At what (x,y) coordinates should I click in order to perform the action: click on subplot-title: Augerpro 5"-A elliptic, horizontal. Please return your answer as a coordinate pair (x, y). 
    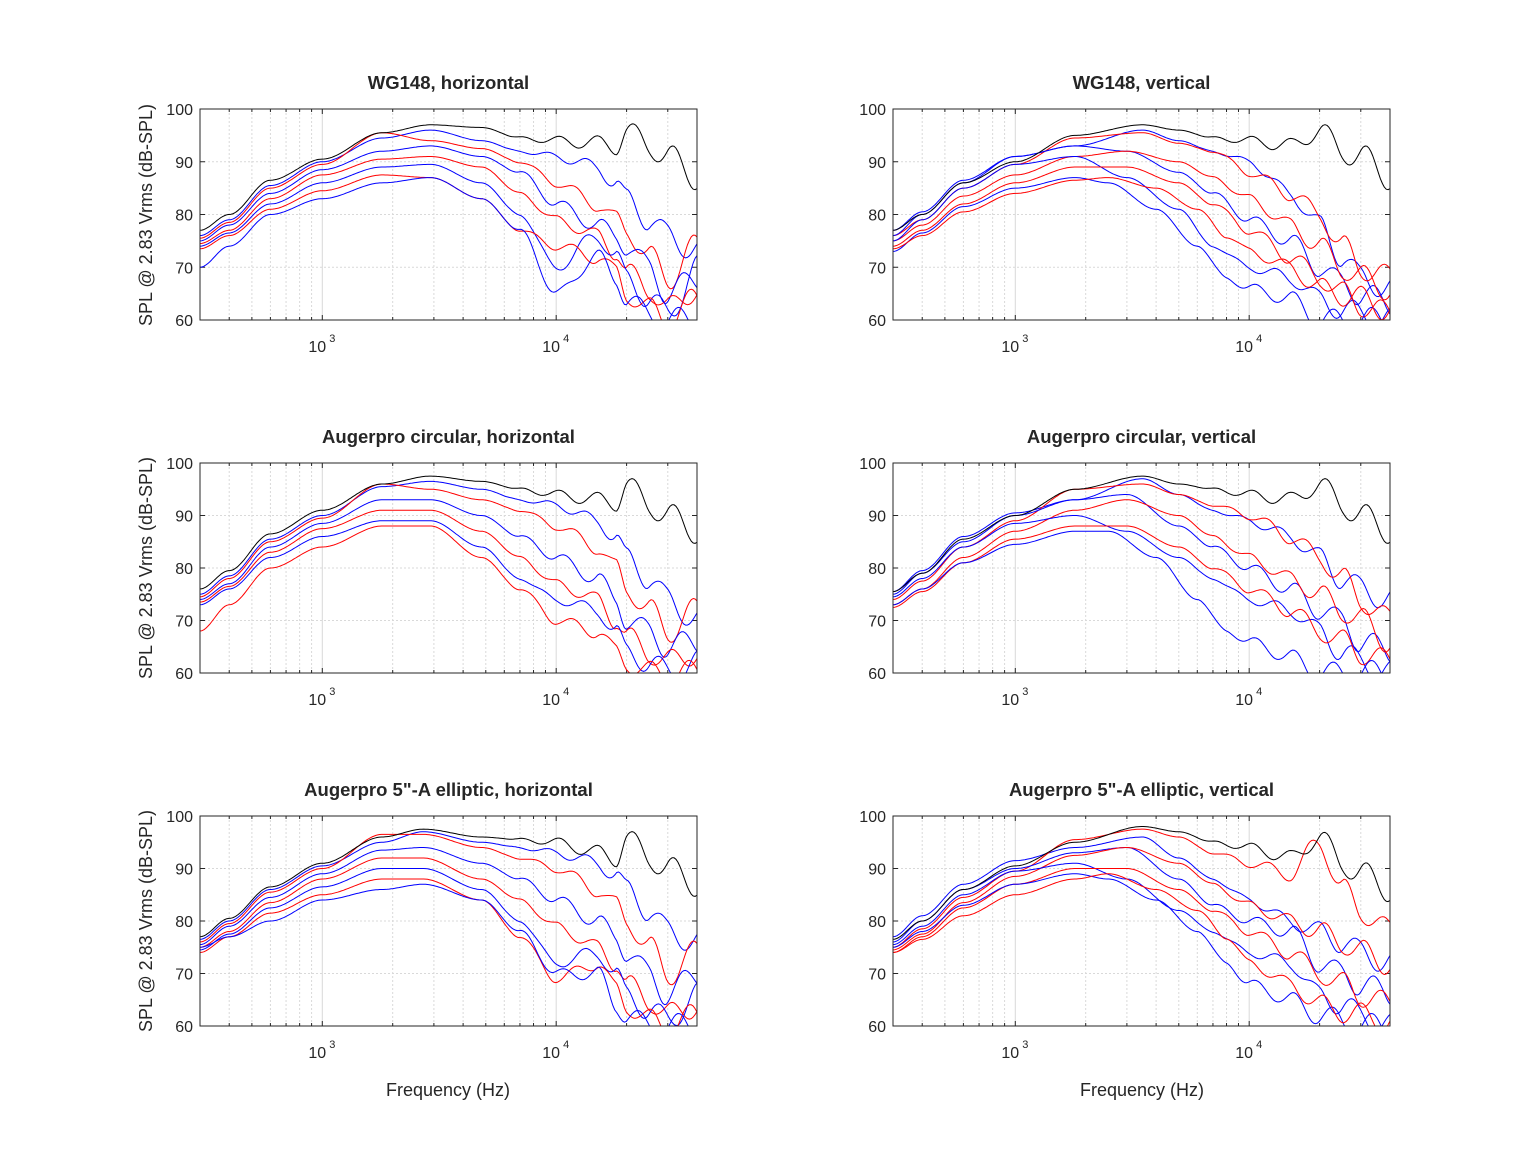
    Looking at the image, I should click on (448, 789).